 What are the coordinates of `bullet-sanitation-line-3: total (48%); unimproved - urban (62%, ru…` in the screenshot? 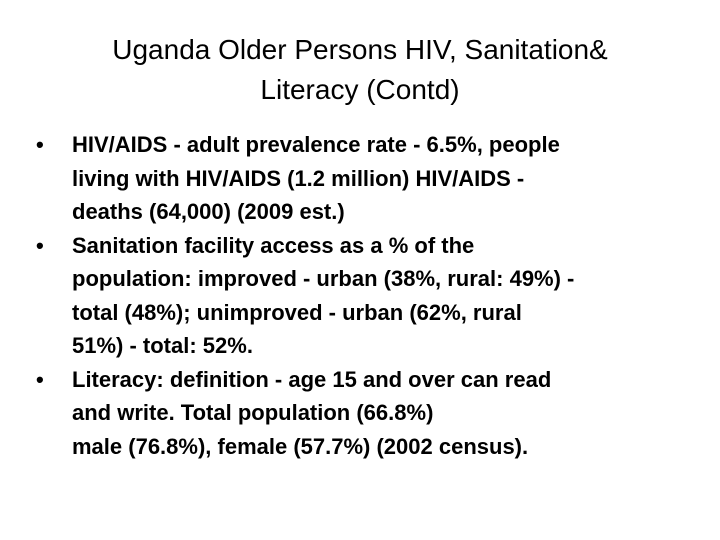 It's located at (297, 312).